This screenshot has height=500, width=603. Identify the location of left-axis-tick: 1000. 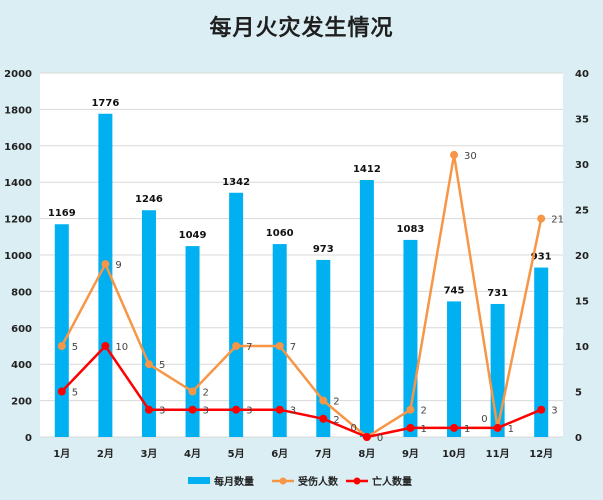
(18, 256).